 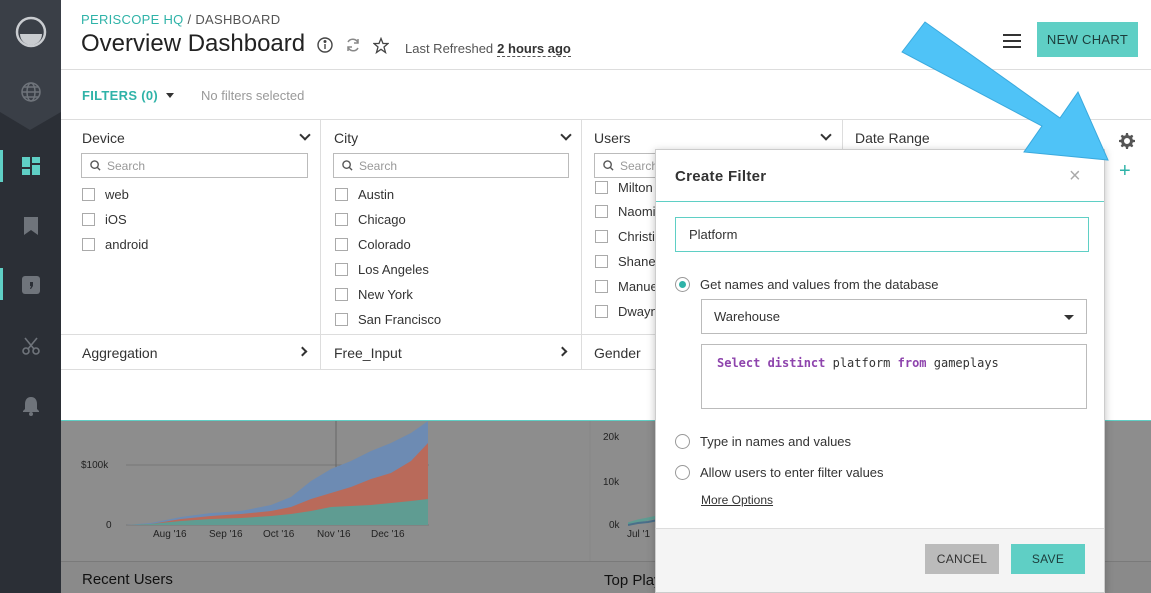 What do you see at coordinates (109, 525) in the screenshot?
I see `y-tick: 0` at bounding box center [109, 525].